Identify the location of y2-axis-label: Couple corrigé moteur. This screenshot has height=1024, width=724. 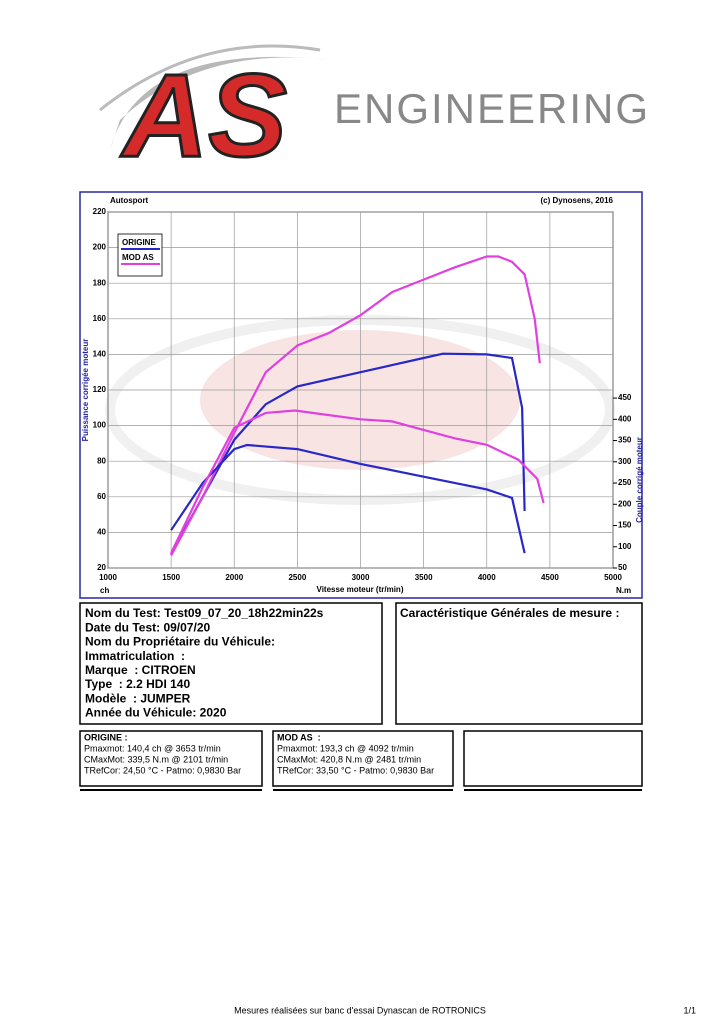
(639, 480).